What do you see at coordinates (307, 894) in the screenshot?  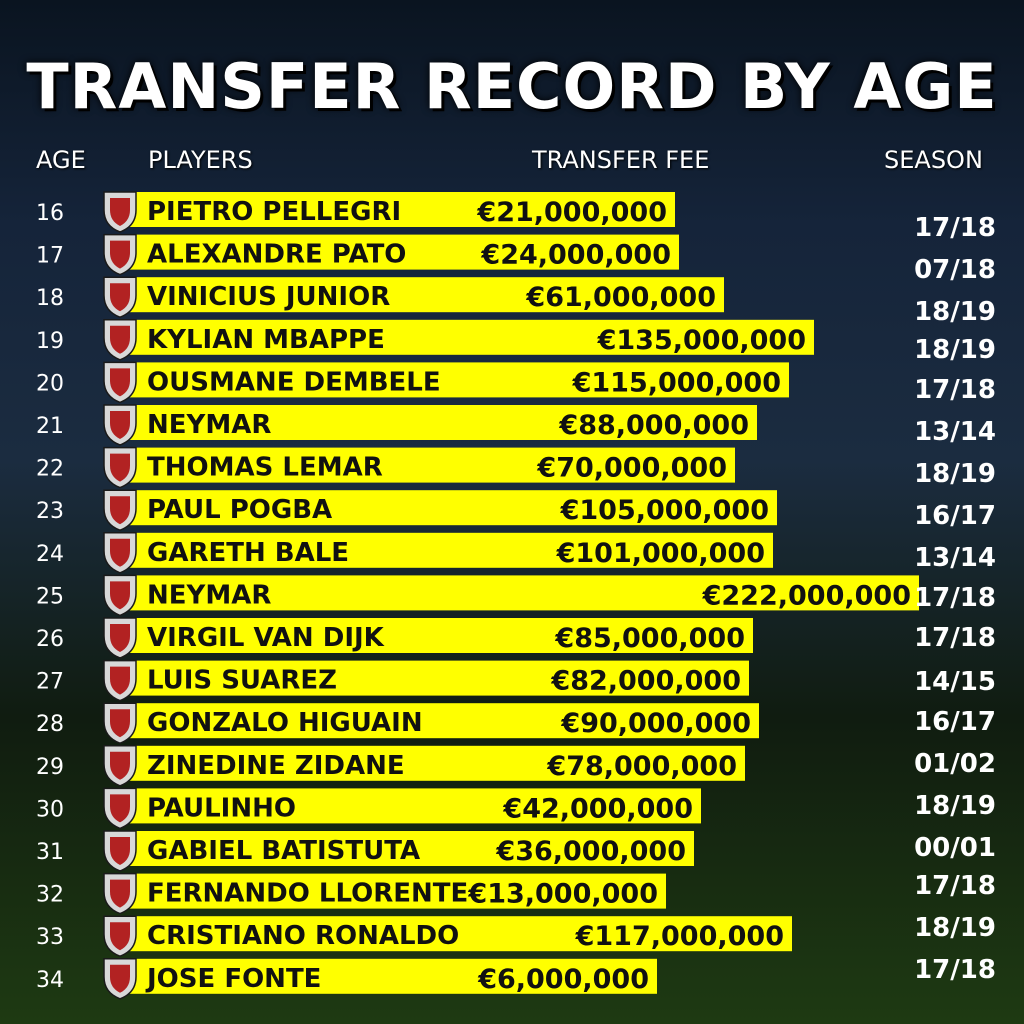 I see `player-label: FERNANDO LLORENTE` at bounding box center [307, 894].